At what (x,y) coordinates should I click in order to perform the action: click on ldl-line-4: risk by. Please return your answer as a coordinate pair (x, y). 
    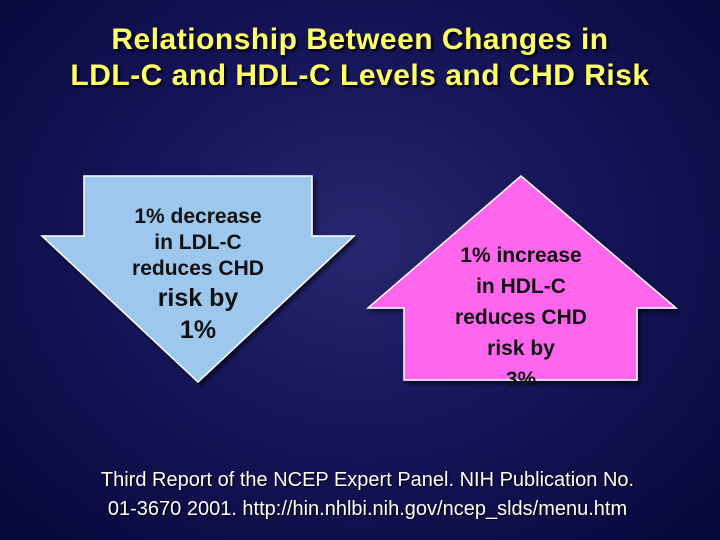
    Looking at the image, I should click on (198, 298).